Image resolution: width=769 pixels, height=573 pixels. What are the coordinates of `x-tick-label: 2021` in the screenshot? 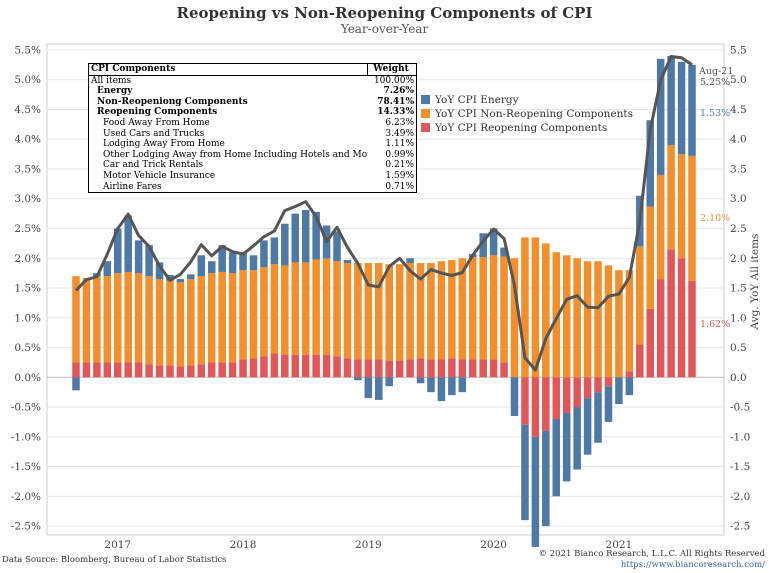 It's located at (619, 545).